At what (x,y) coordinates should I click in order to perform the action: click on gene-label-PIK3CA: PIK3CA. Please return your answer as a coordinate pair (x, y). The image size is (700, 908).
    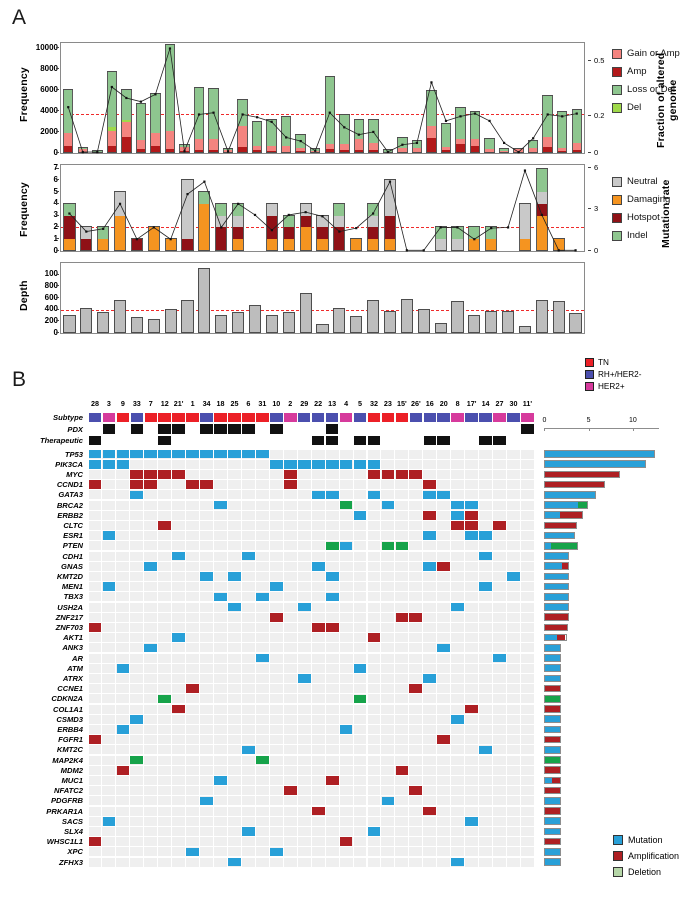
    Looking at the image, I should click on (69, 464).